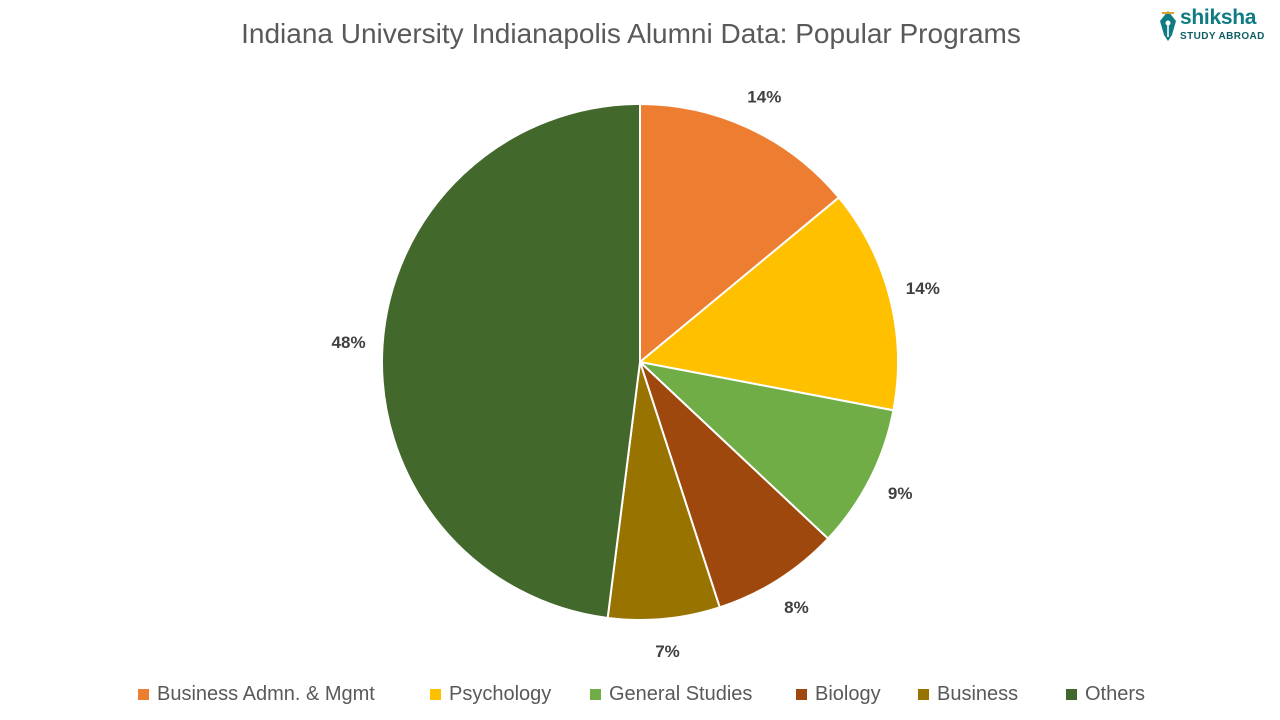 This screenshot has height=720, width=1280. What do you see at coordinates (500, 693) in the screenshot?
I see `legend-label-psychology: Psychology` at bounding box center [500, 693].